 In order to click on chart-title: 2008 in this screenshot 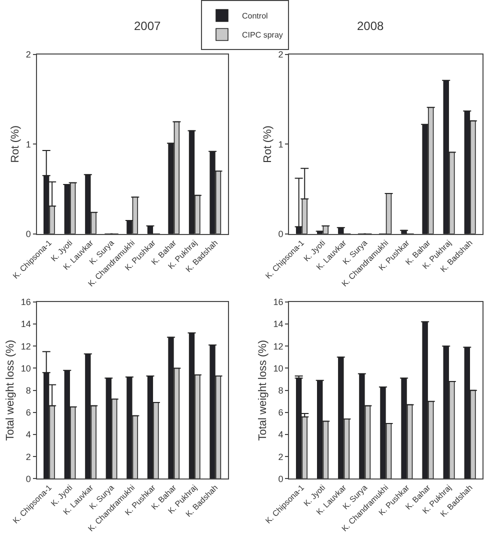, I will do `click(370, 26)`.